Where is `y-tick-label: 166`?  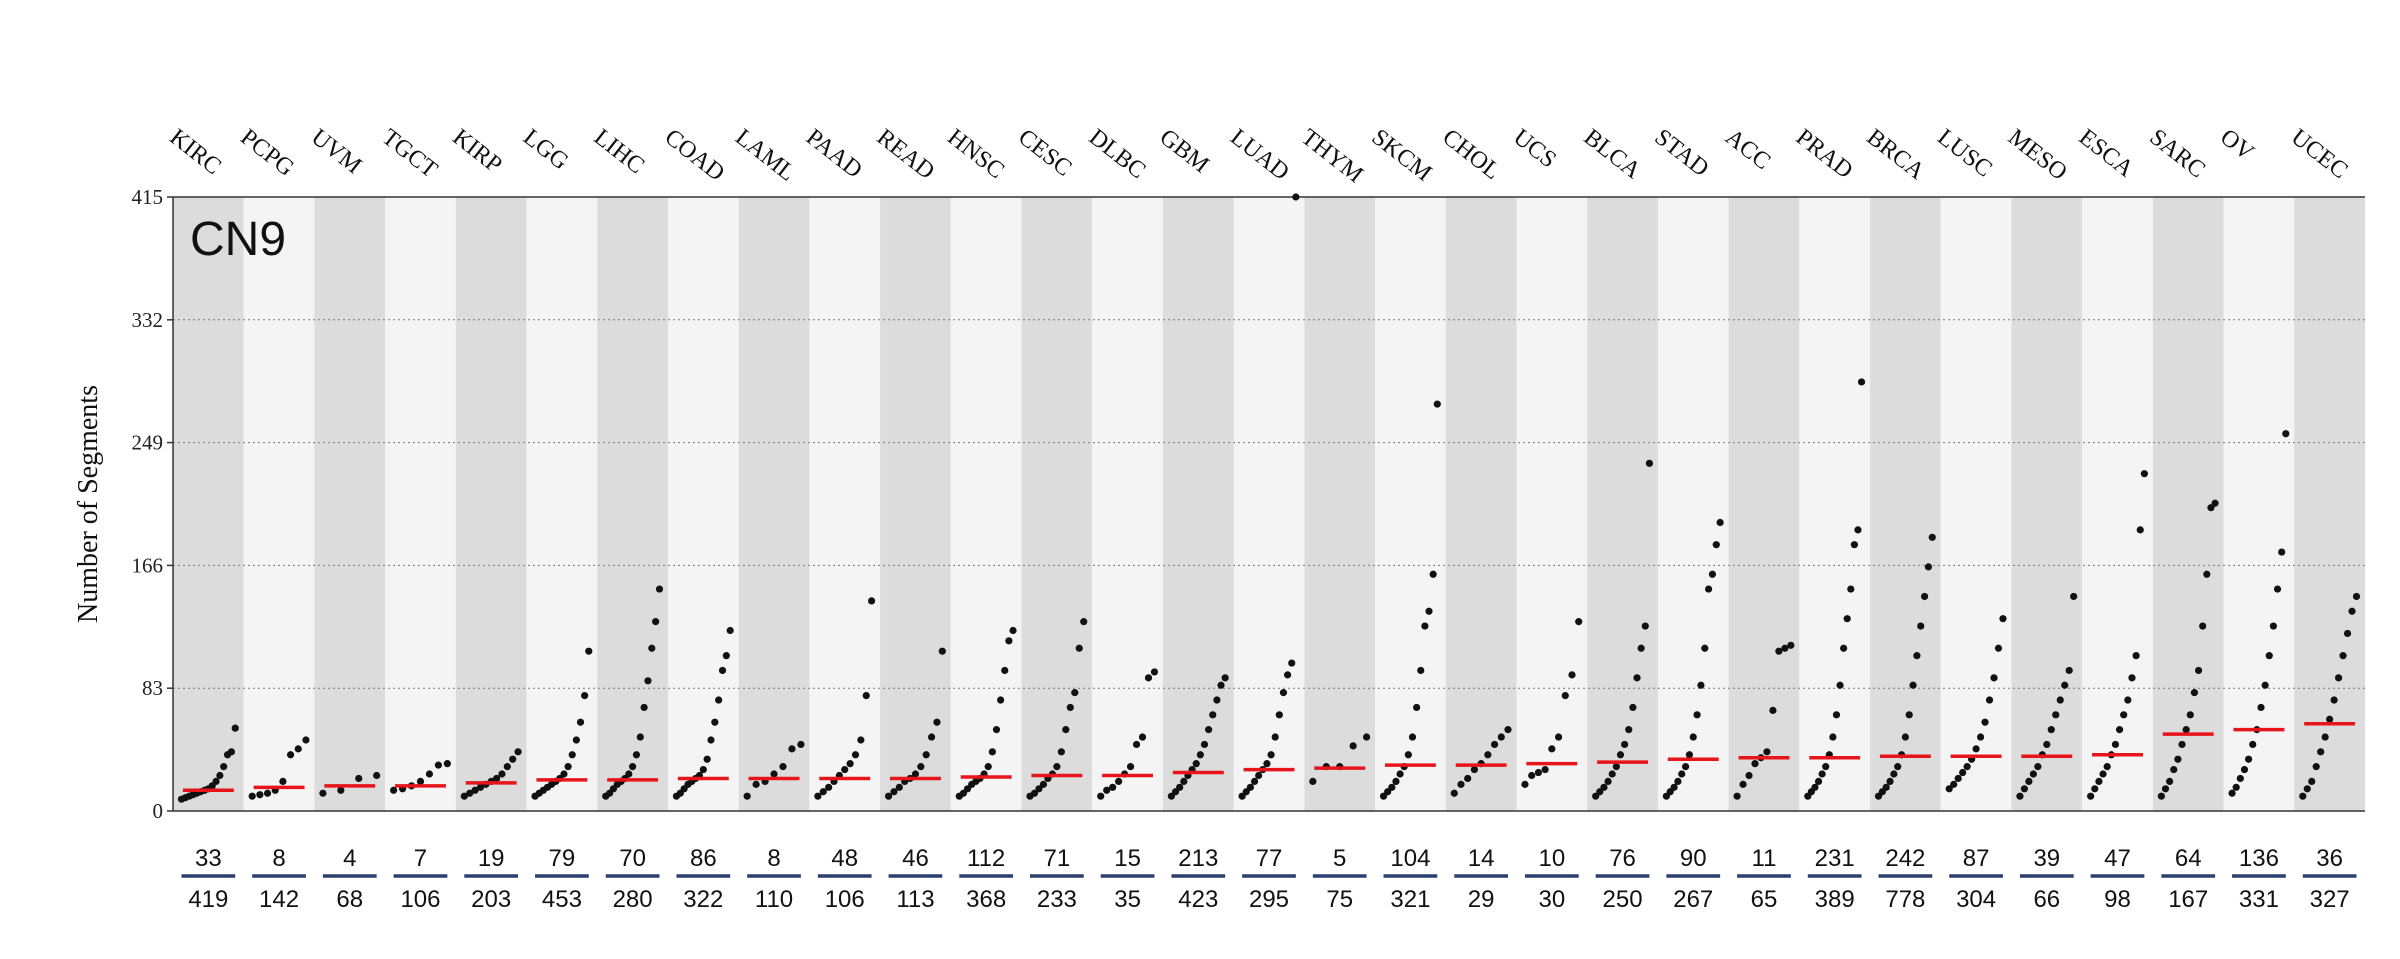
y-tick-label: 166 is located at coordinates (148, 565).